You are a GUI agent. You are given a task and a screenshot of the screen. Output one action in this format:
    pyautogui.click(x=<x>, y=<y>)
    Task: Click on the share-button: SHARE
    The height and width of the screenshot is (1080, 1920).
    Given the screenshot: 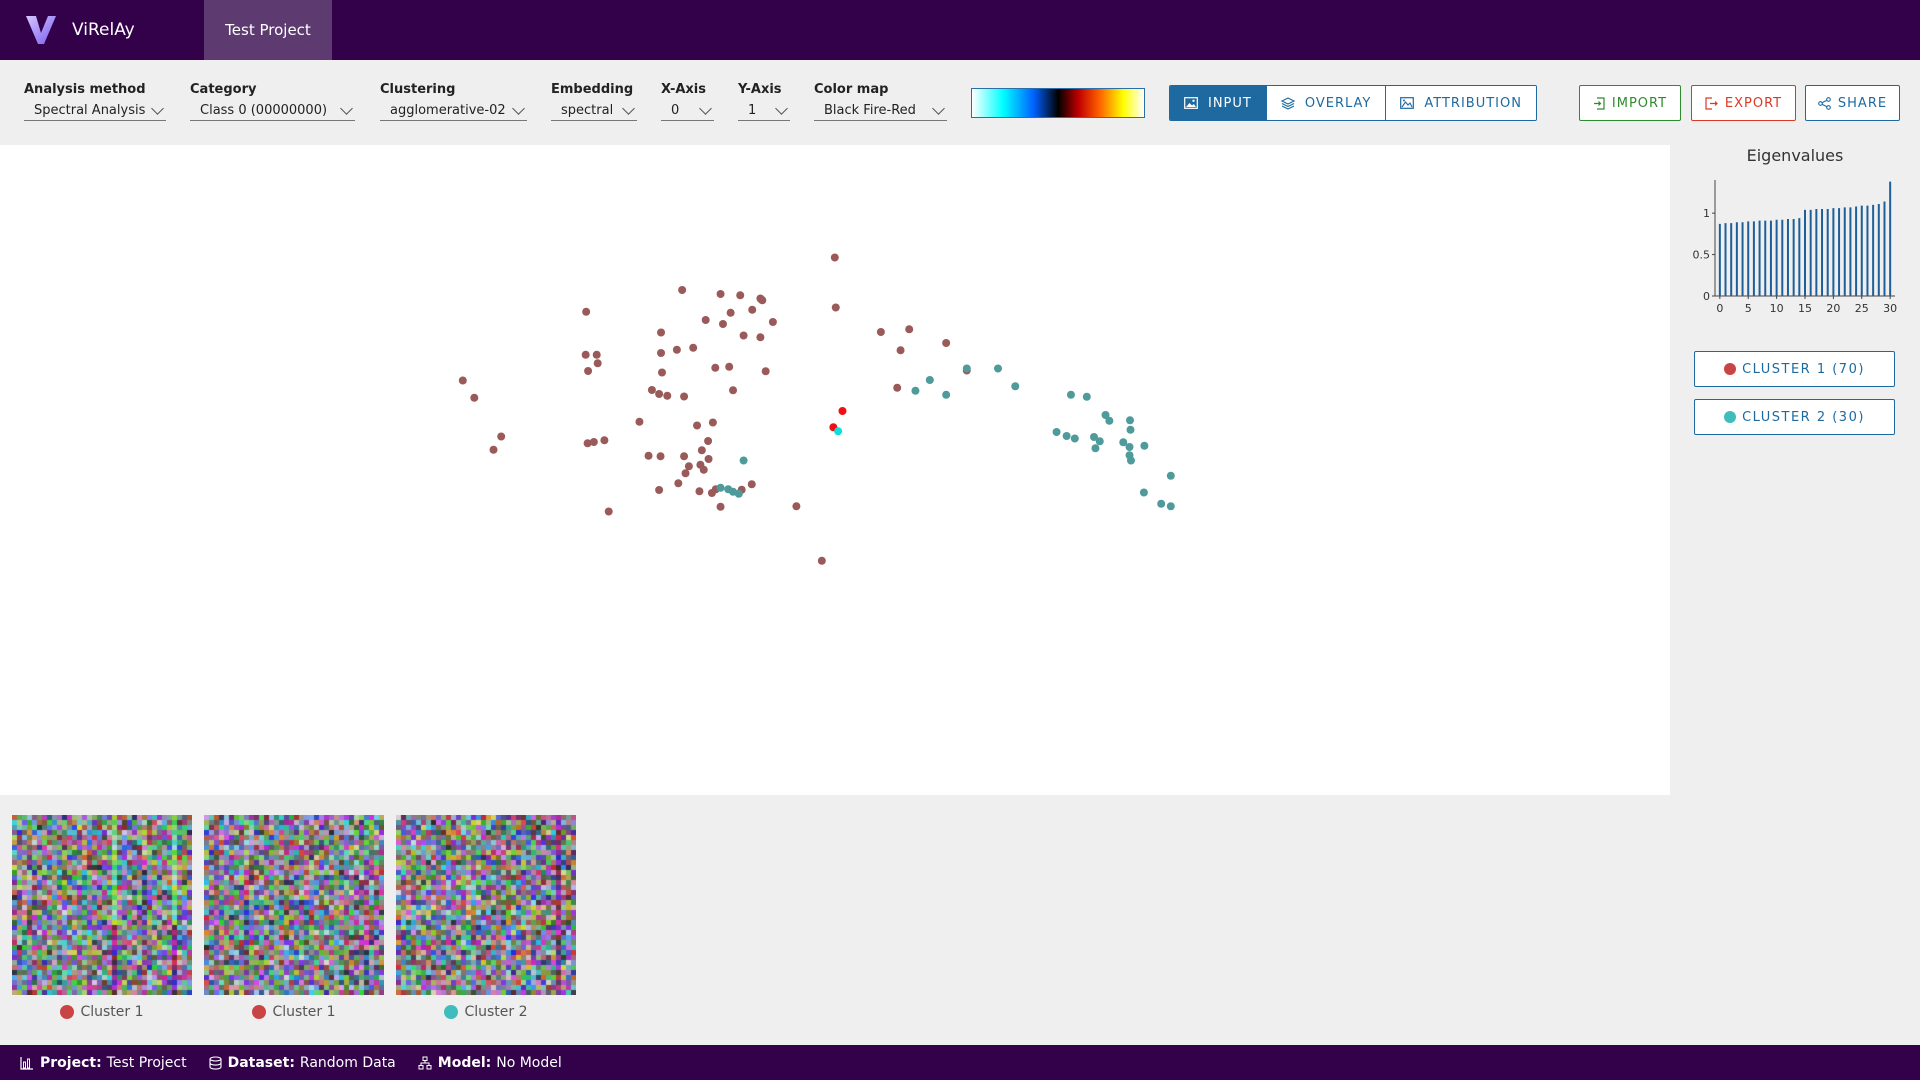 What is the action you would take?
    pyautogui.click(x=1852, y=103)
    